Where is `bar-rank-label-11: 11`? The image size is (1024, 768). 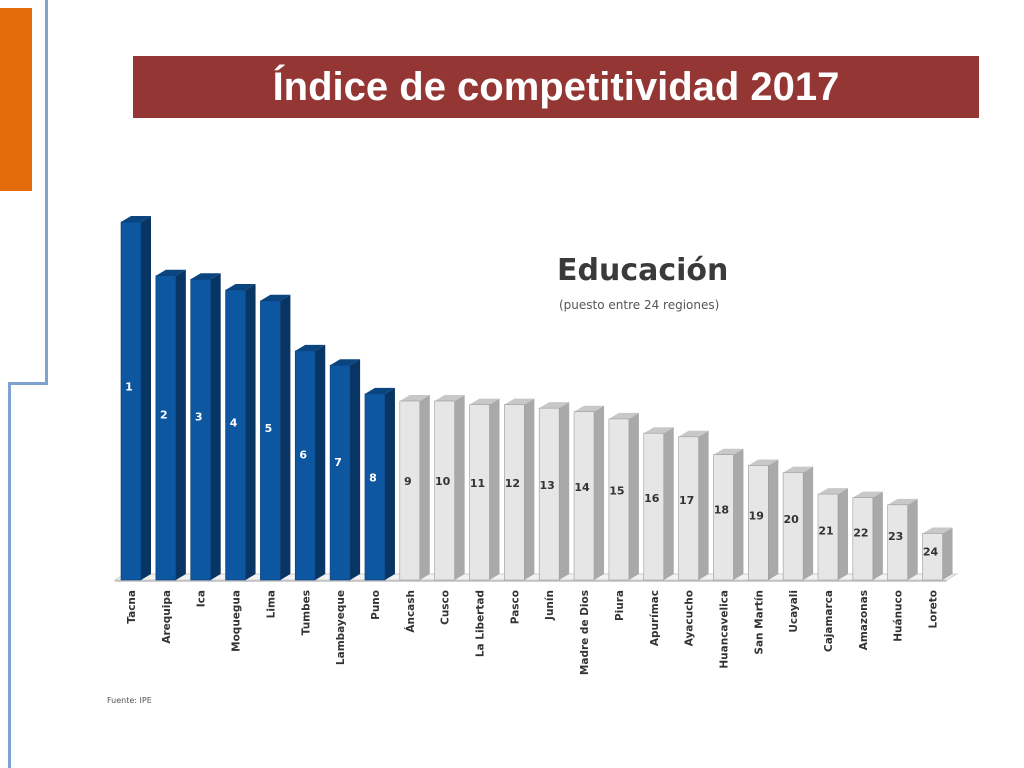
bar-rank-label-11: 11 is located at coordinates (477, 483).